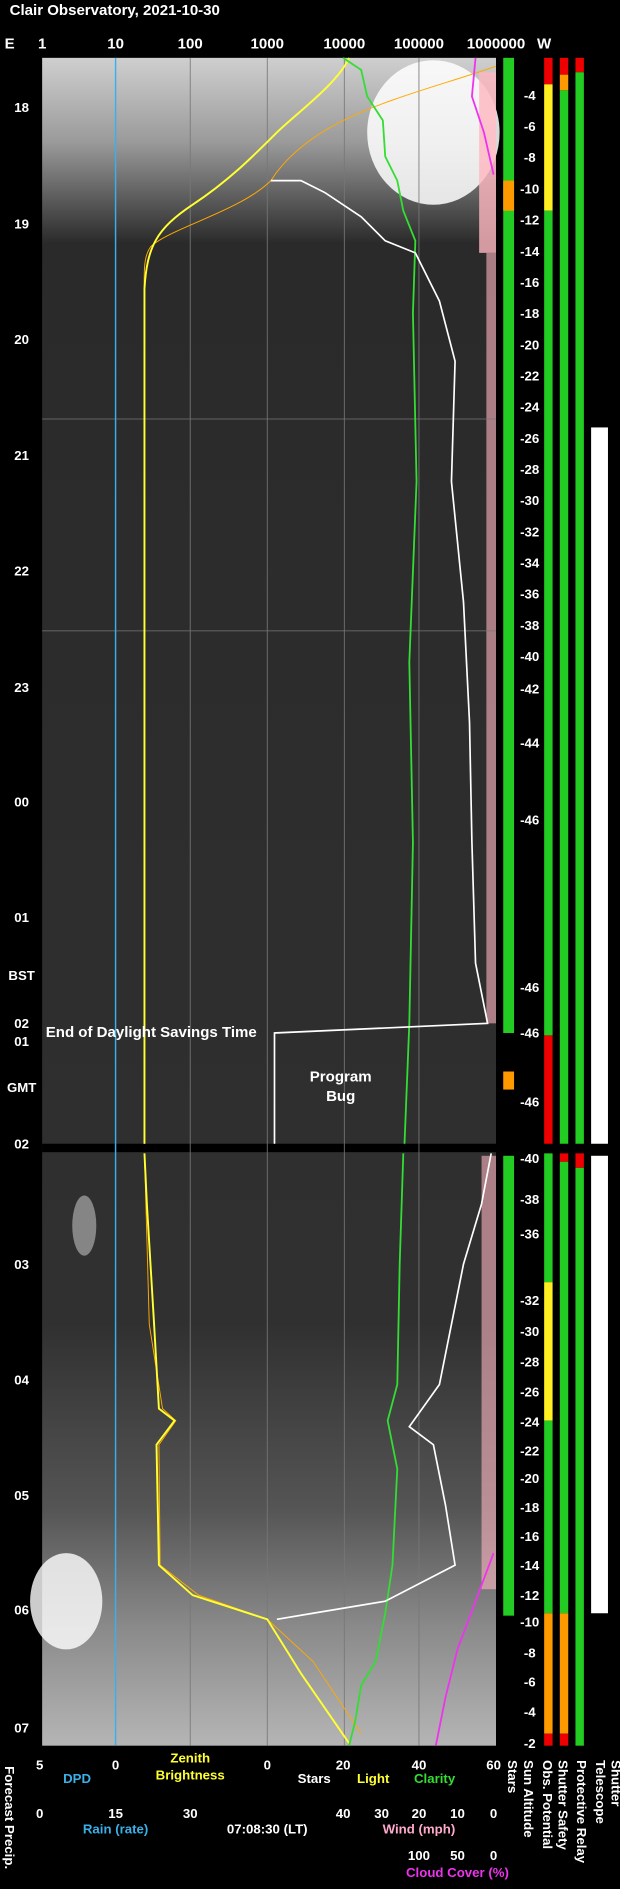 This screenshot has width=620, height=1889. What do you see at coordinates (544, 44) in the screenshot?
I see `compass-west: W` at bounding box center [544, 44].